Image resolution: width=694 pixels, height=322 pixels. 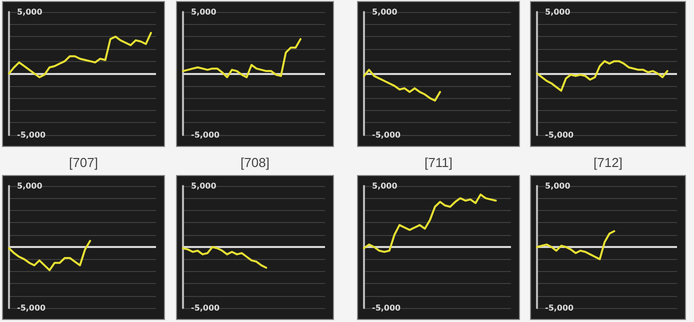 What do you see at coordinates (83, 162) in the screenshot?
I see `chart-title: [707]` at bounding box center [83, 162].